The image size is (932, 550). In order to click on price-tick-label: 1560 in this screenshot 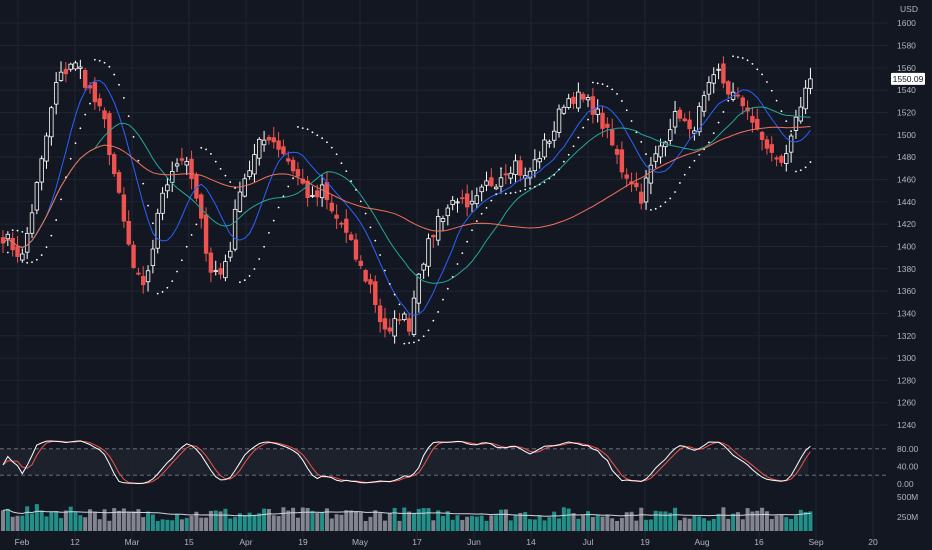, I will do `click(906, 68)`.